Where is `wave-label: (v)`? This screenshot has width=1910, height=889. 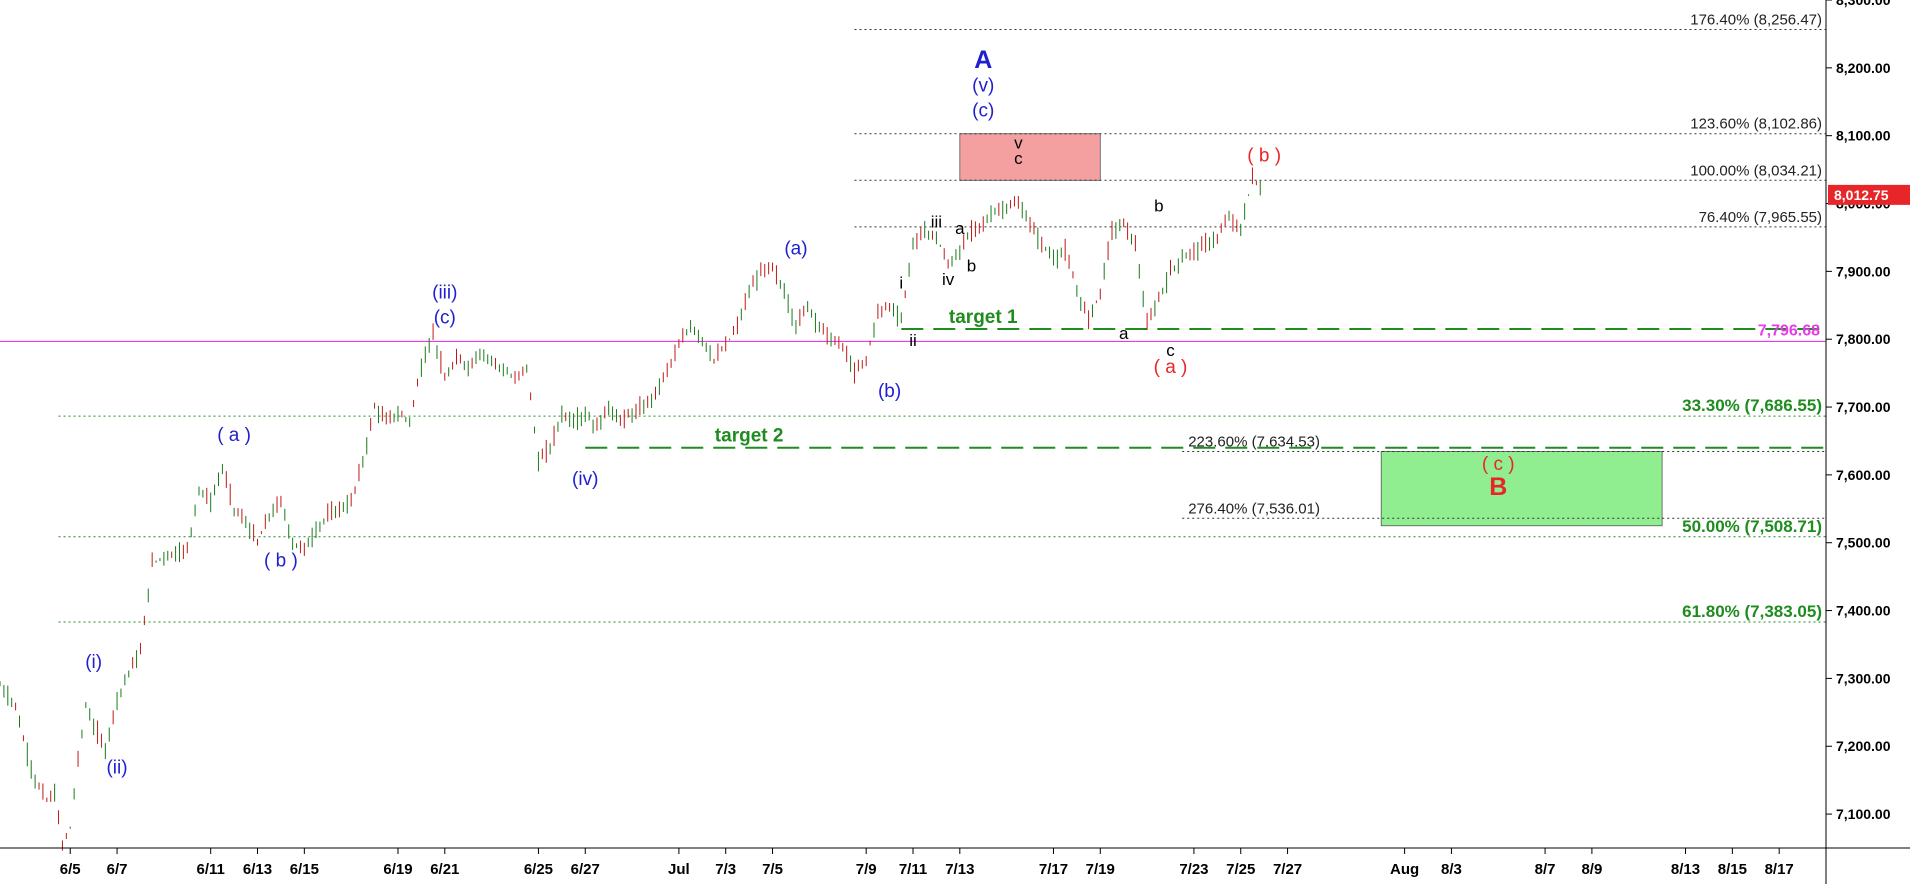 wave-label: (v) is located at coordinates (983, 86).